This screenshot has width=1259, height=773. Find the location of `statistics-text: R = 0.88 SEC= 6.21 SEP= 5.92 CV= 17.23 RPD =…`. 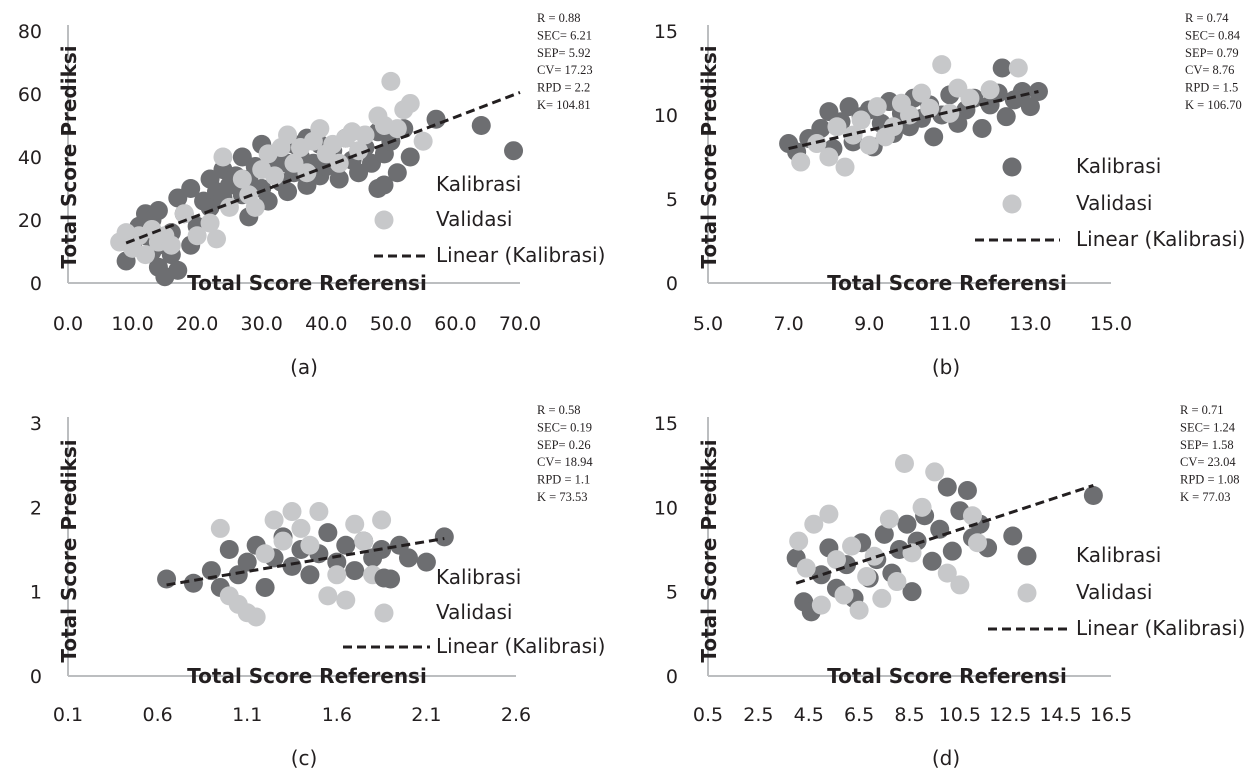

statistics-text: R = 0.88 SEC= 6.21 SEP= 5.92 CV= 17.23 RPD =… is located at coordinates (565, 61).